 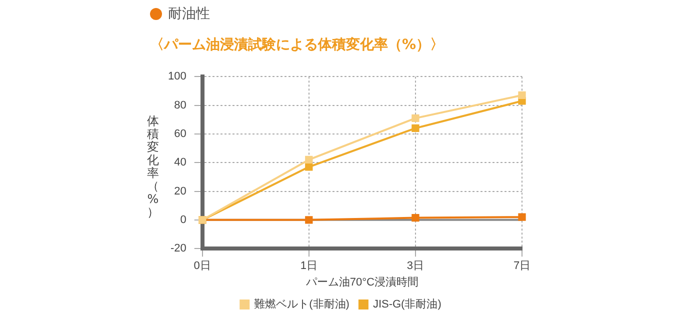 What do you see at coordinates (180, 134) in the screenshot?
I see `y-tick-label: 60` at bounding box center [180, 134].